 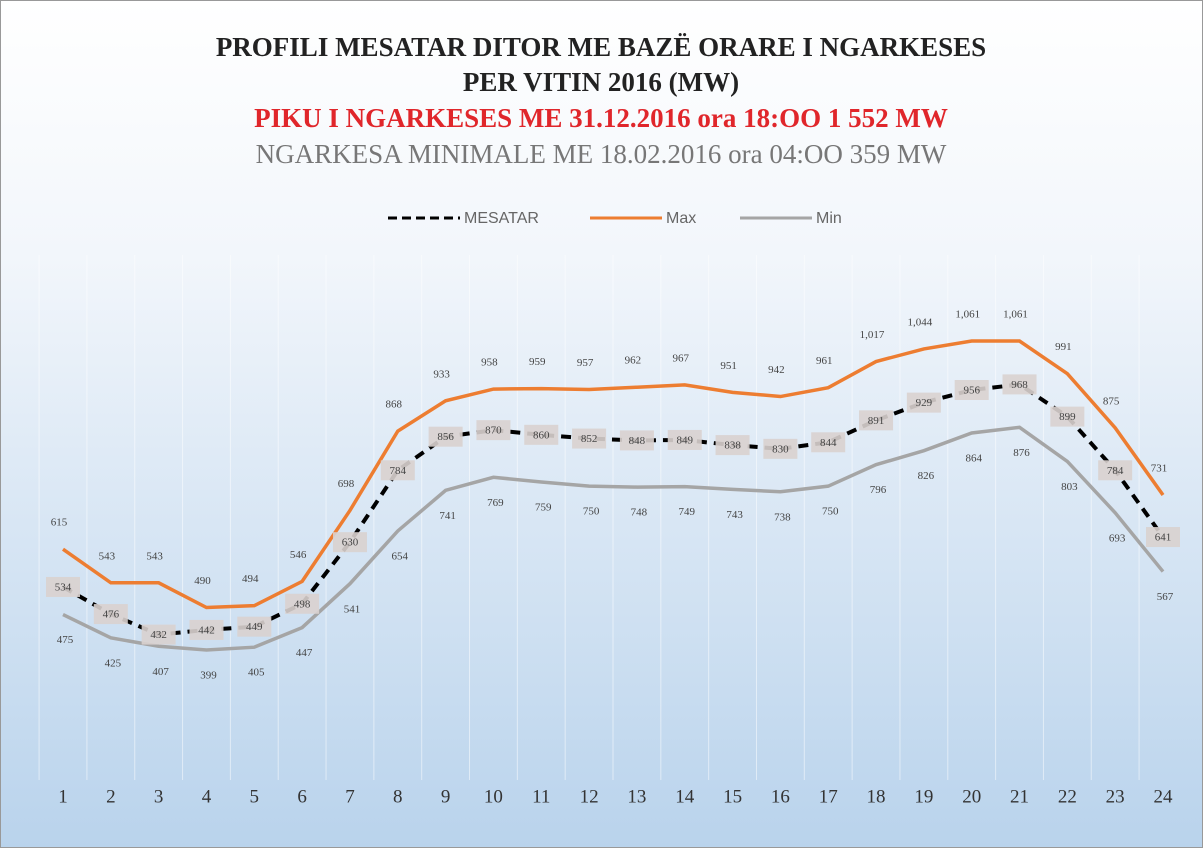 I want to click on data-label: 784, so click(x=1115, y=471).